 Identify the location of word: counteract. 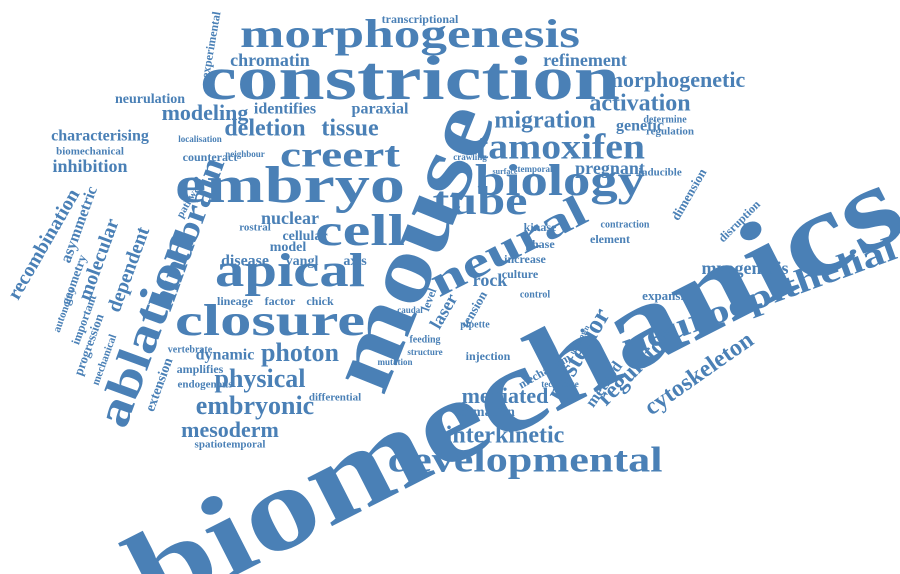
(210, 157).